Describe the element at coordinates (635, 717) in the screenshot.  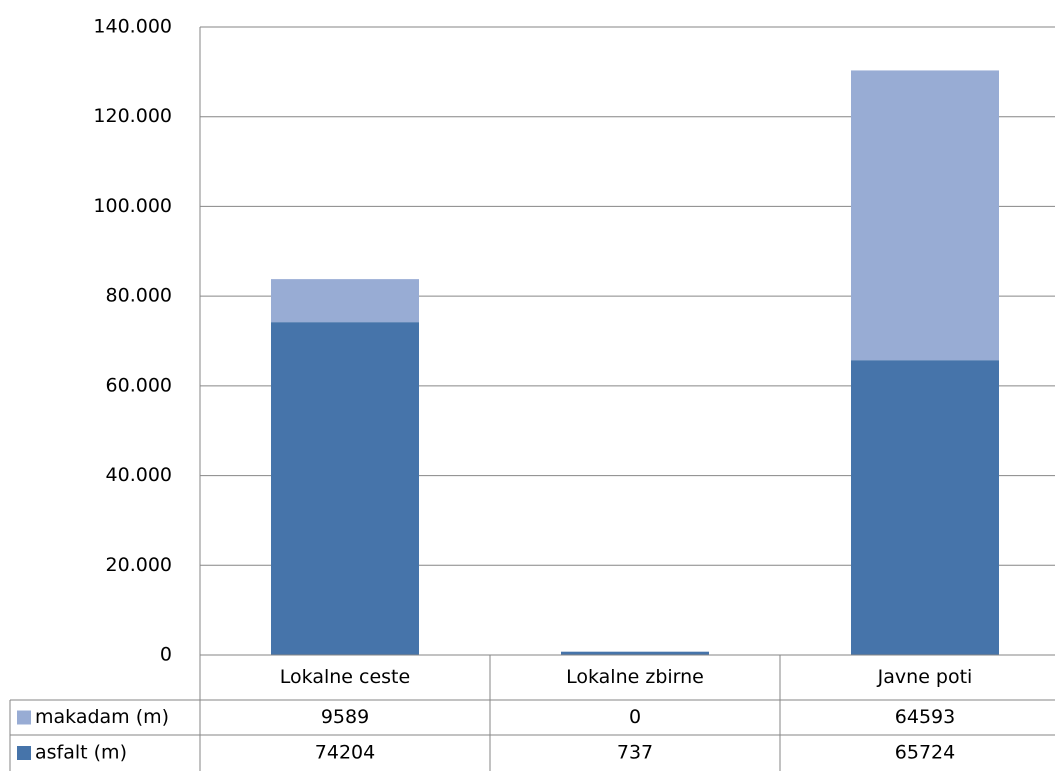
I see `table-cell: 0` at that location.